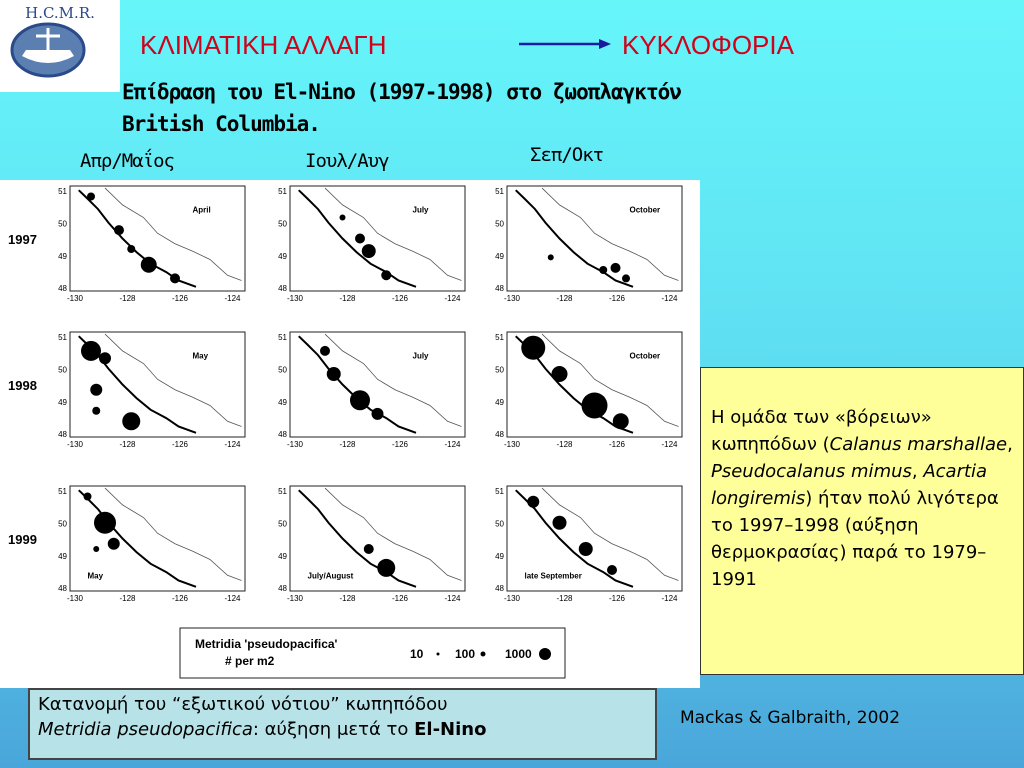 This screenshot has width=1024, height=768. What do you see at coordinates (565, 44) in the screenshot?
I see `title-arrow` at bounding box center [565, 44].